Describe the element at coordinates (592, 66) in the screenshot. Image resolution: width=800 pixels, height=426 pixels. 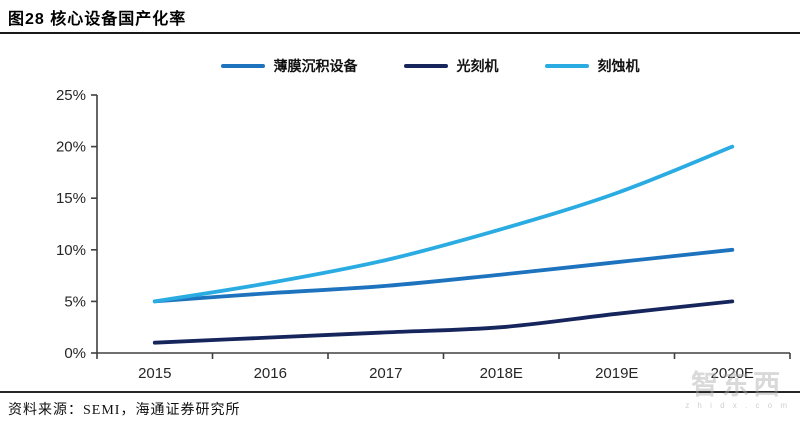
I see `legend-item: 刻蚀机` at that location.